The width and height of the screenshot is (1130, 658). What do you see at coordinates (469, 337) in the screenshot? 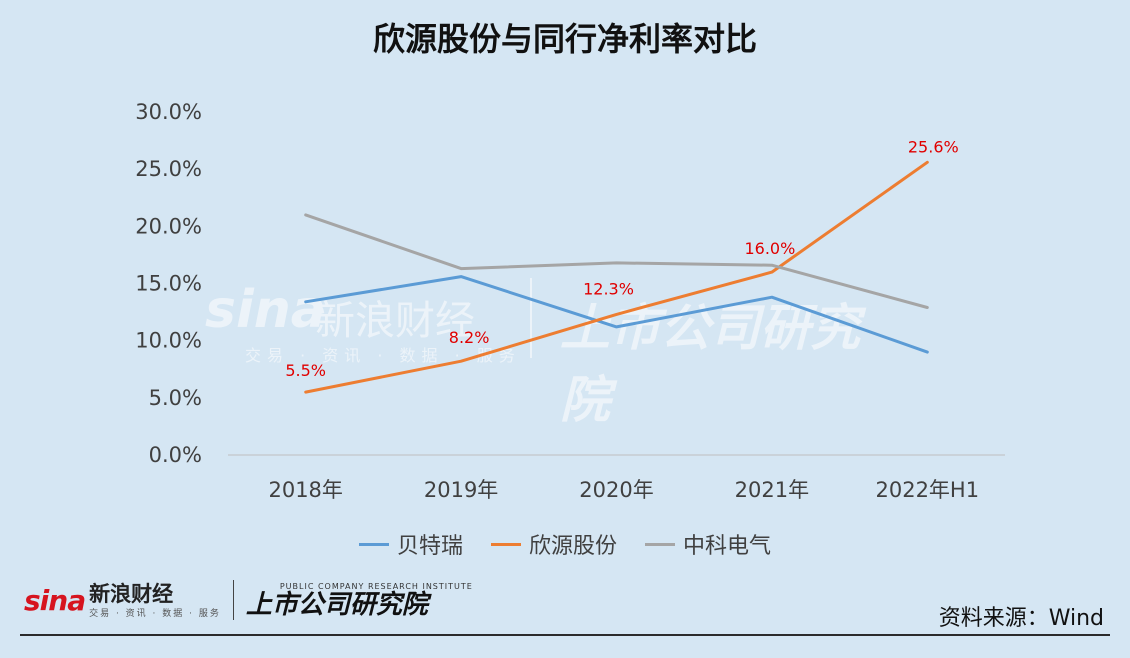
I see `data-label: 8.2%` at bounding box center [469, 337].